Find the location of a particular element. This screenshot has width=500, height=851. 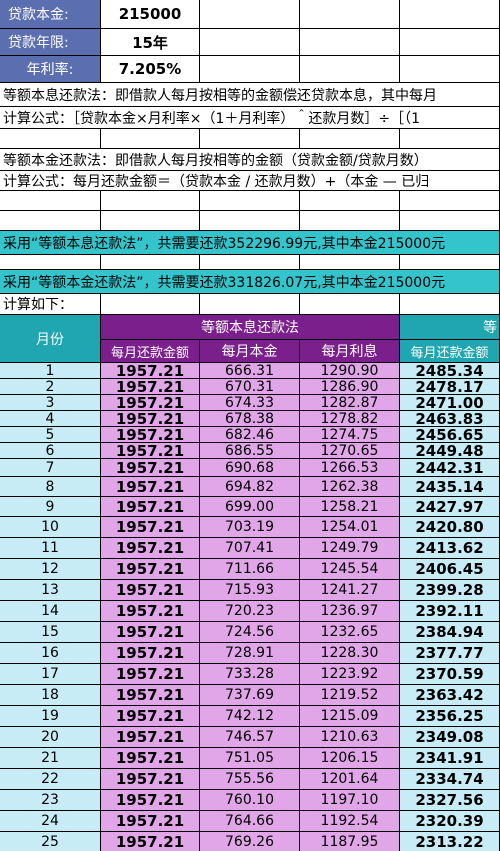

payment2-cell: 2478.17 is located at coordinates (450, 387).